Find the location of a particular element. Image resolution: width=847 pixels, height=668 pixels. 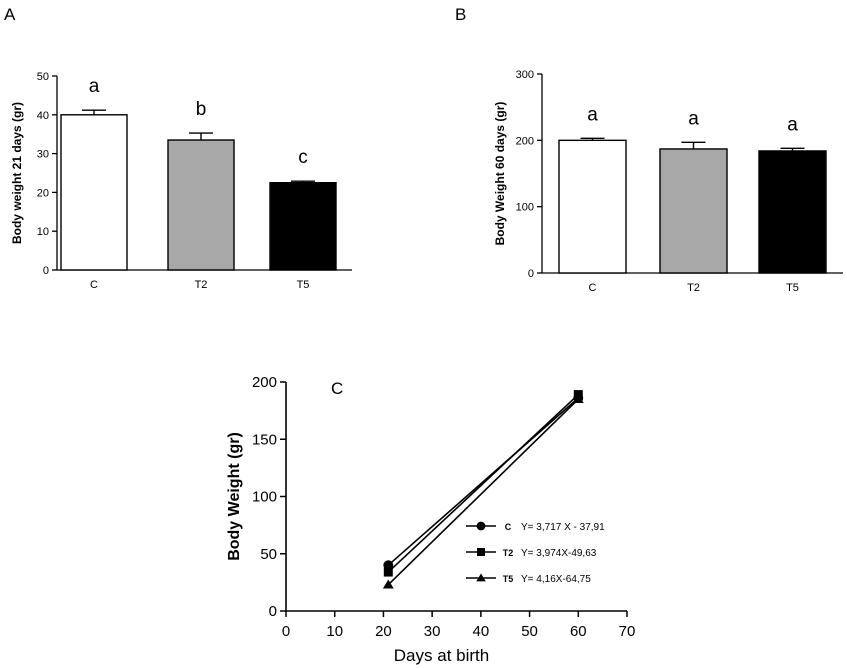

panel-label: B is located at coordinates (460, 14).